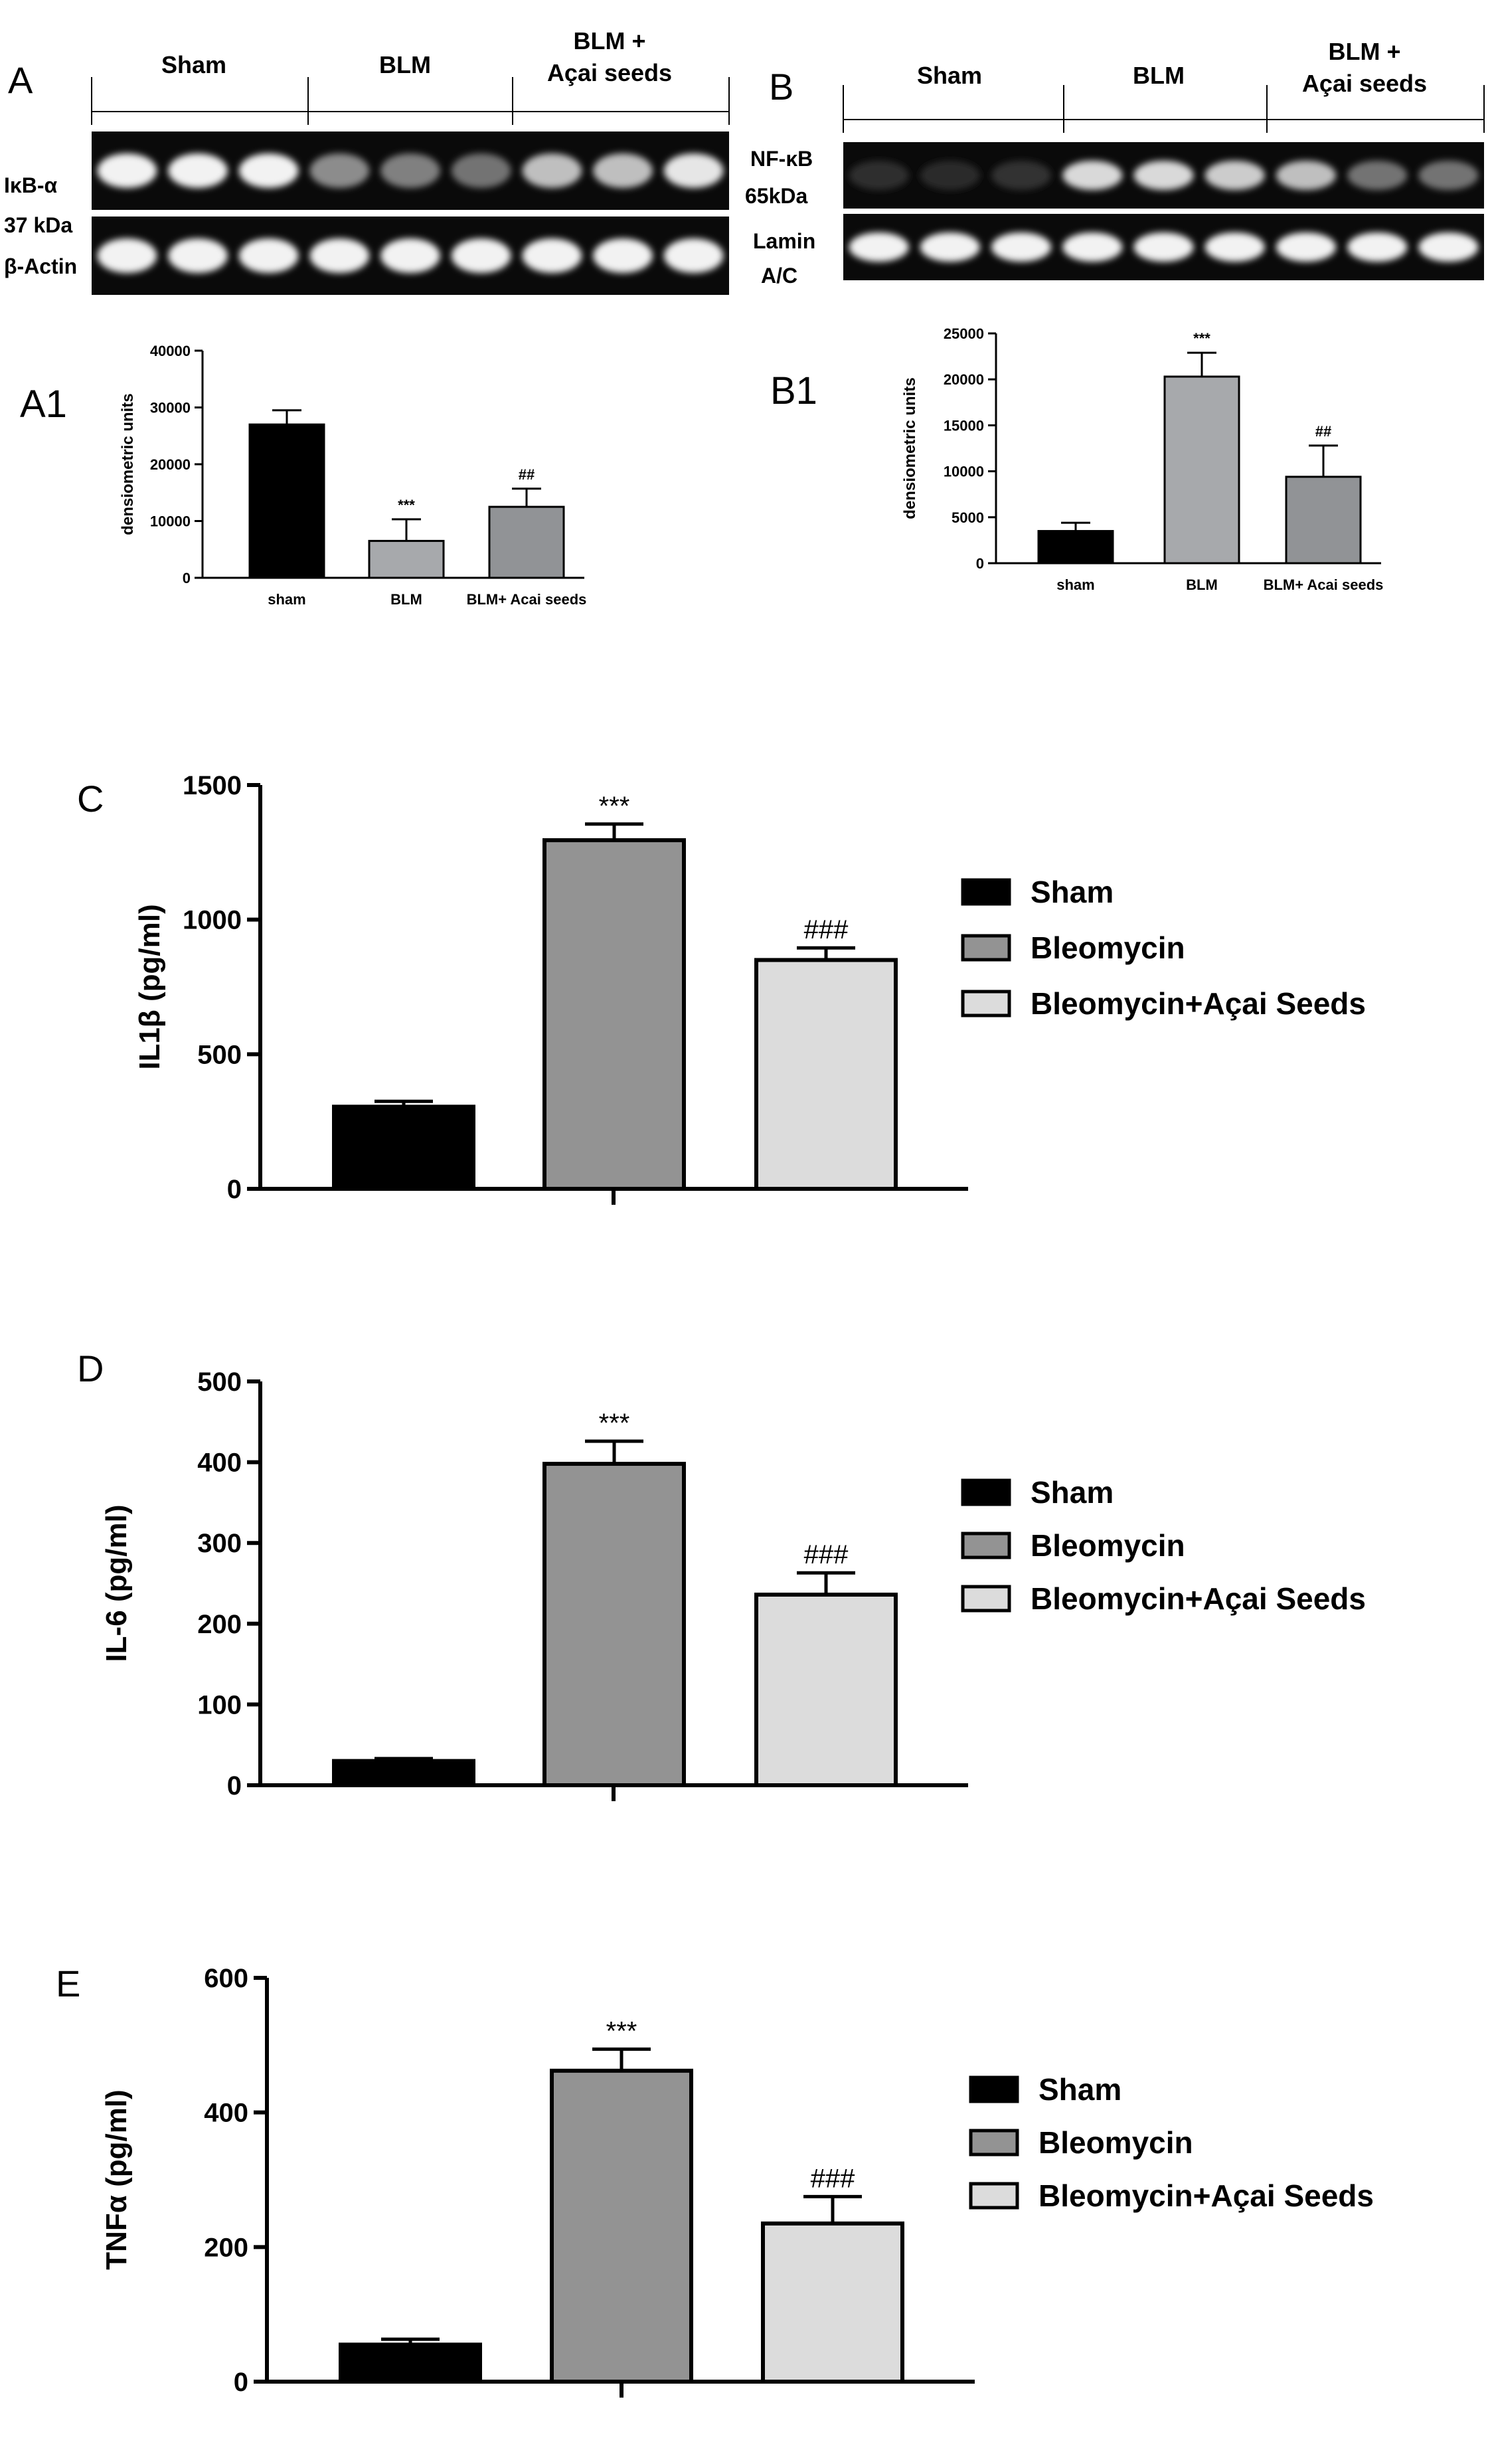  What do you see at coordinates (21, 80) in the screenshot?
I see `panel-letter-a: A` at bounding box center [21, 80].